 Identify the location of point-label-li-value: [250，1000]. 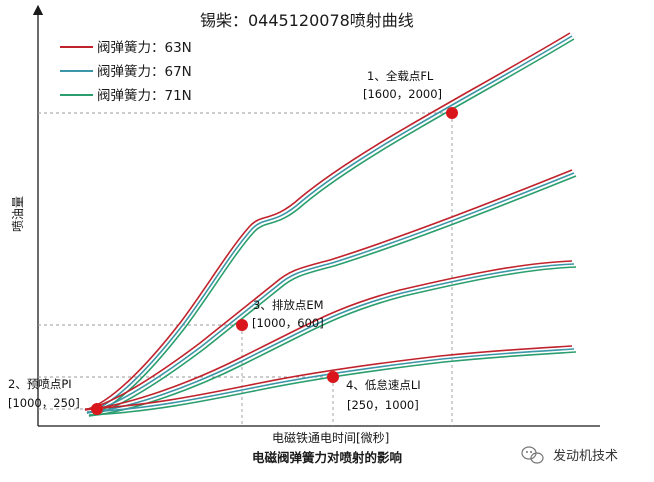
(383, 405).